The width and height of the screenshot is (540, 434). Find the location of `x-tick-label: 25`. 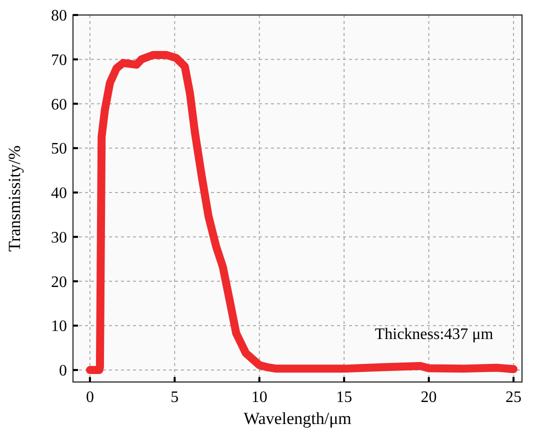

x-tick-label: 25 is located at coordinates (514, 397).